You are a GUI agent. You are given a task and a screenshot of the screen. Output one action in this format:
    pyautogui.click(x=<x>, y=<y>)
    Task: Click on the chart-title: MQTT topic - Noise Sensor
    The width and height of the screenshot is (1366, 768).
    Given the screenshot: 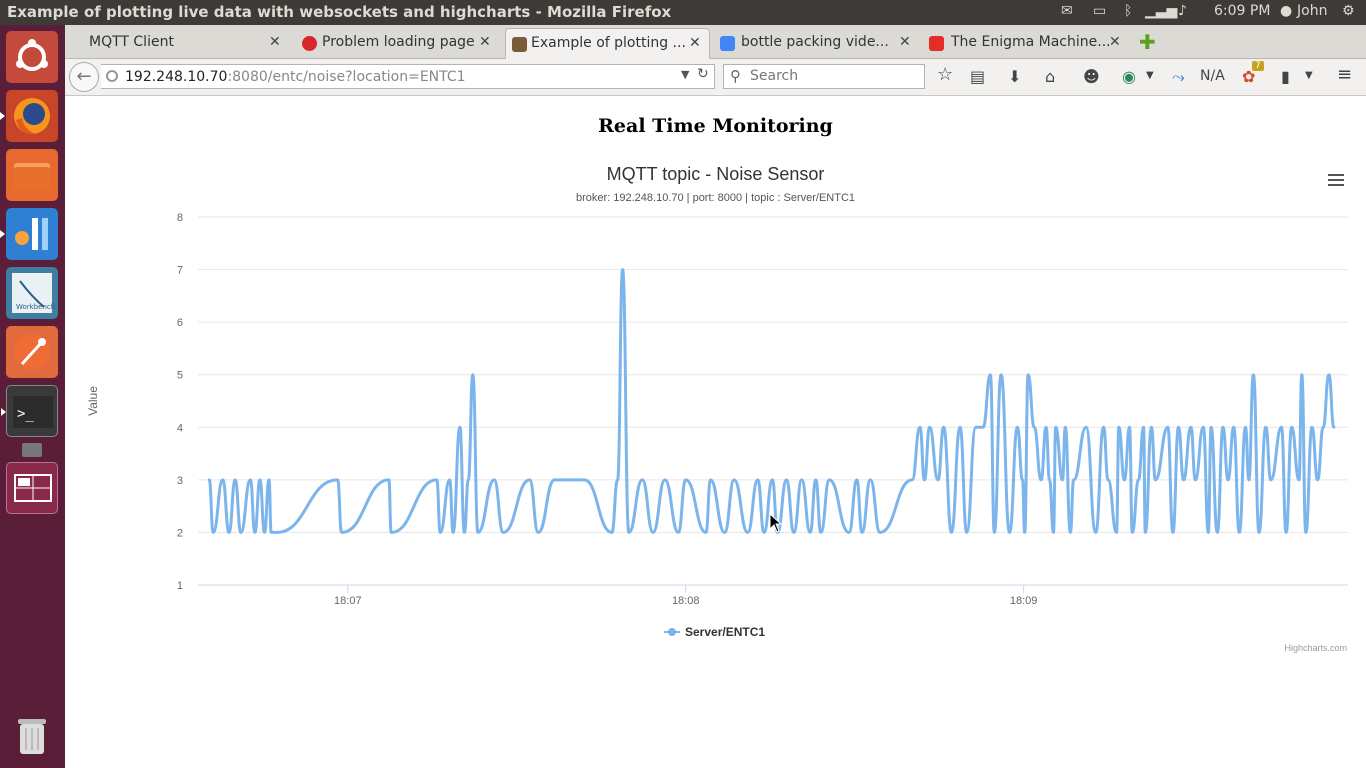 What is the action you would take?
    pyautogui.click(x=715, y=174)
    